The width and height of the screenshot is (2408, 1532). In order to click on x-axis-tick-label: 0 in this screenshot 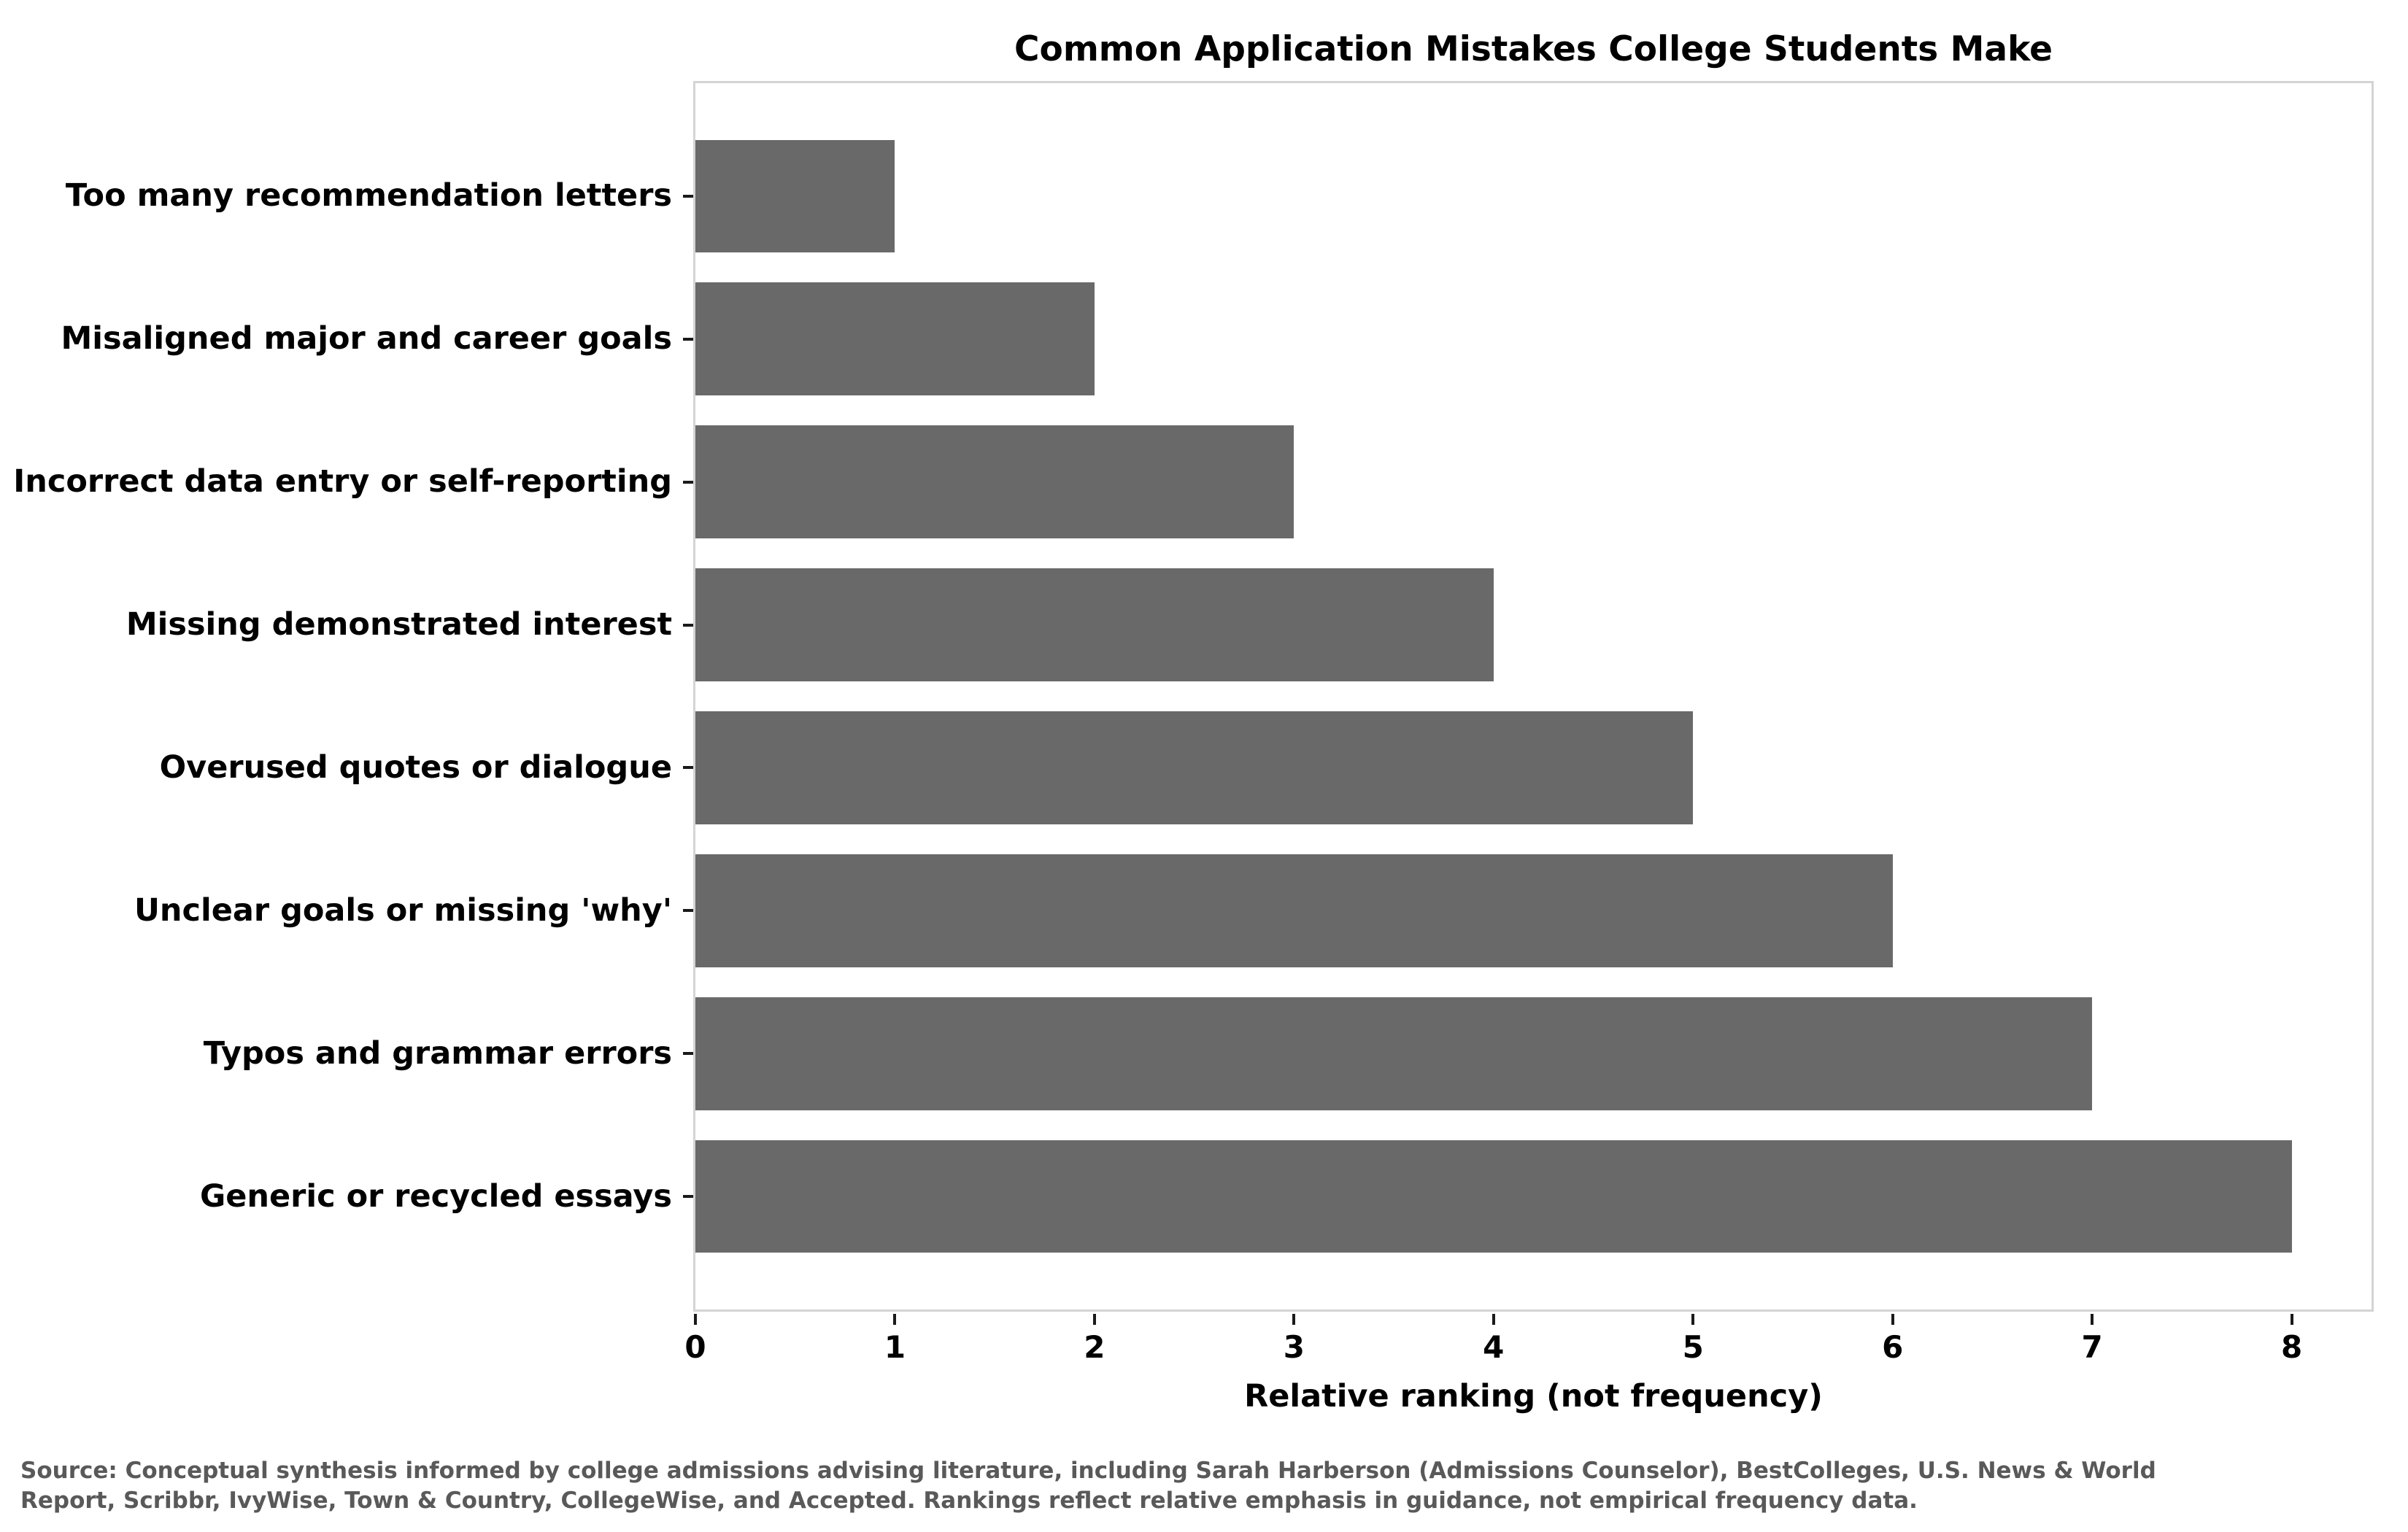, I will do `click(695, 1347)`.